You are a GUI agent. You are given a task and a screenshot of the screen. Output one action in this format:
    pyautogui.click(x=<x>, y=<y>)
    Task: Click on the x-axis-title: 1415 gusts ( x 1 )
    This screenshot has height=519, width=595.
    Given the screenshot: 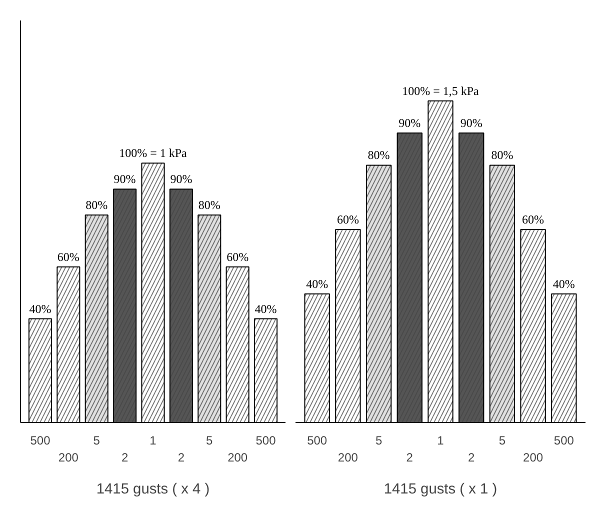 What is the action you would take?
    pyautogui.click(x=441, y=489)
    